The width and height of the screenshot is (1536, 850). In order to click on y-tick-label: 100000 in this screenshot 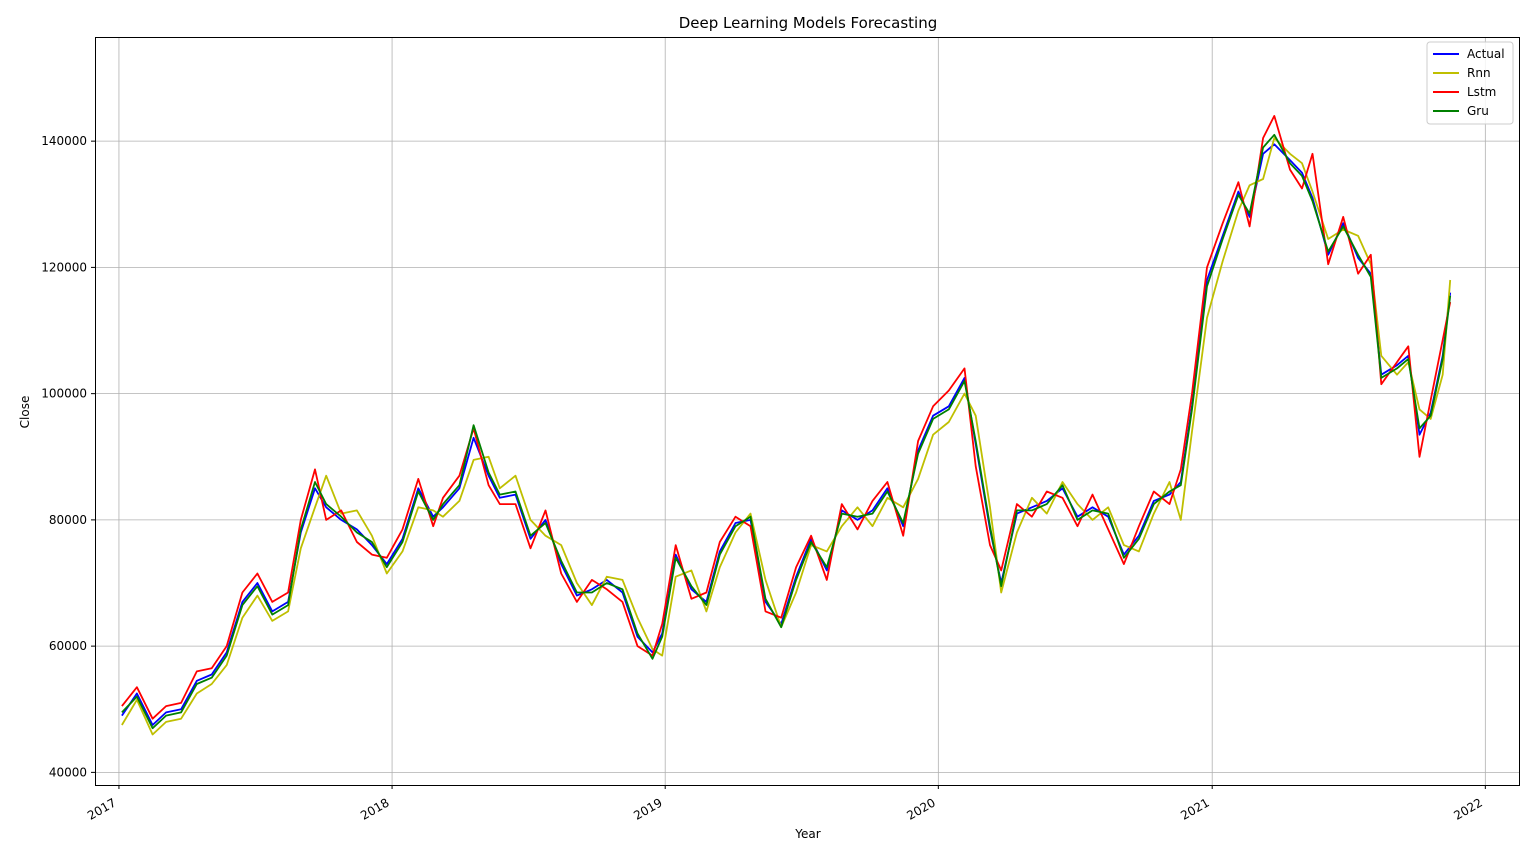, I will do `click(64, 394)`.